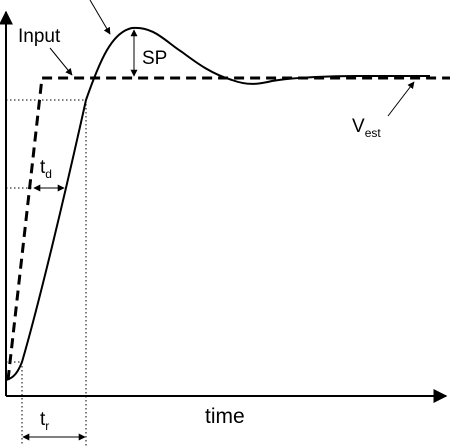 This screenshot has height=446, width=458. Describe the element at coordinates (44, 421) in the screenshot. I see `rise-time-label: tr` at that location.